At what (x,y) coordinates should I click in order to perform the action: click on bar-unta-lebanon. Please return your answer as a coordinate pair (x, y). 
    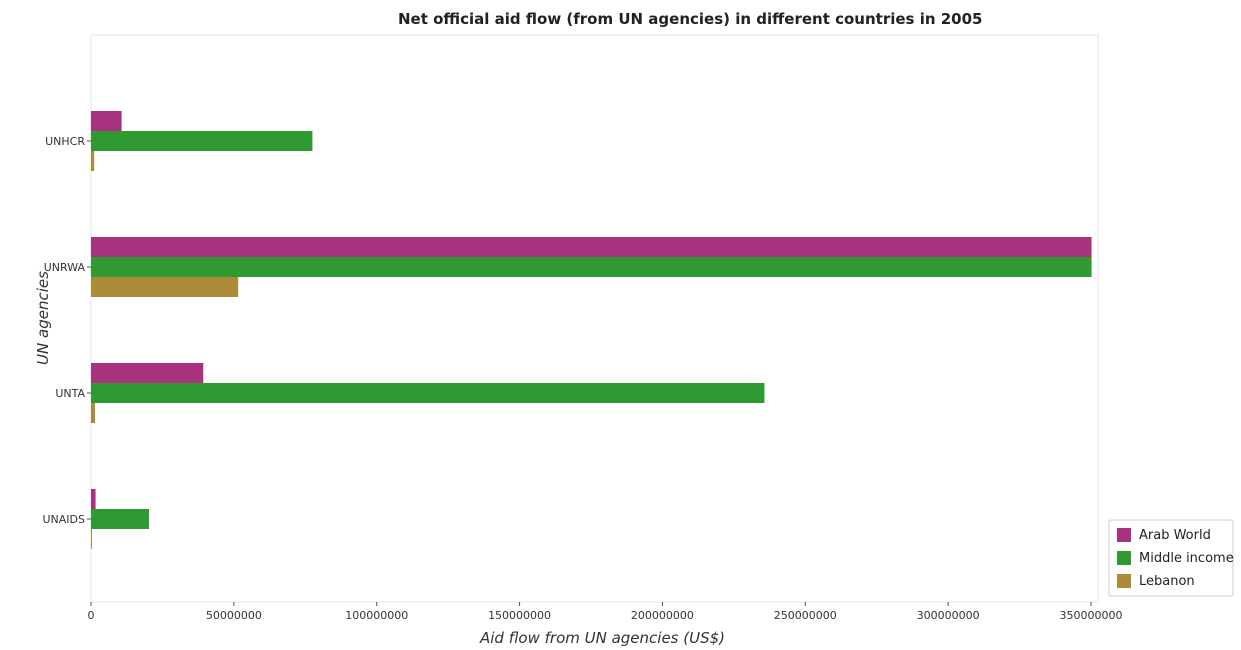
    Looking at the image, I should click on (93, 413).